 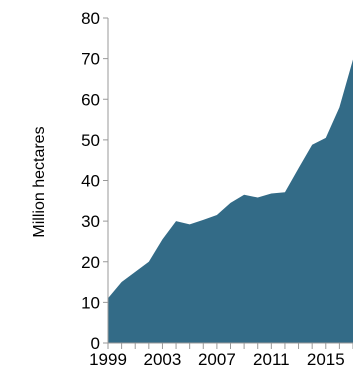 I want to click on y-tick-label-60: 60, so click(x=90, y=99).